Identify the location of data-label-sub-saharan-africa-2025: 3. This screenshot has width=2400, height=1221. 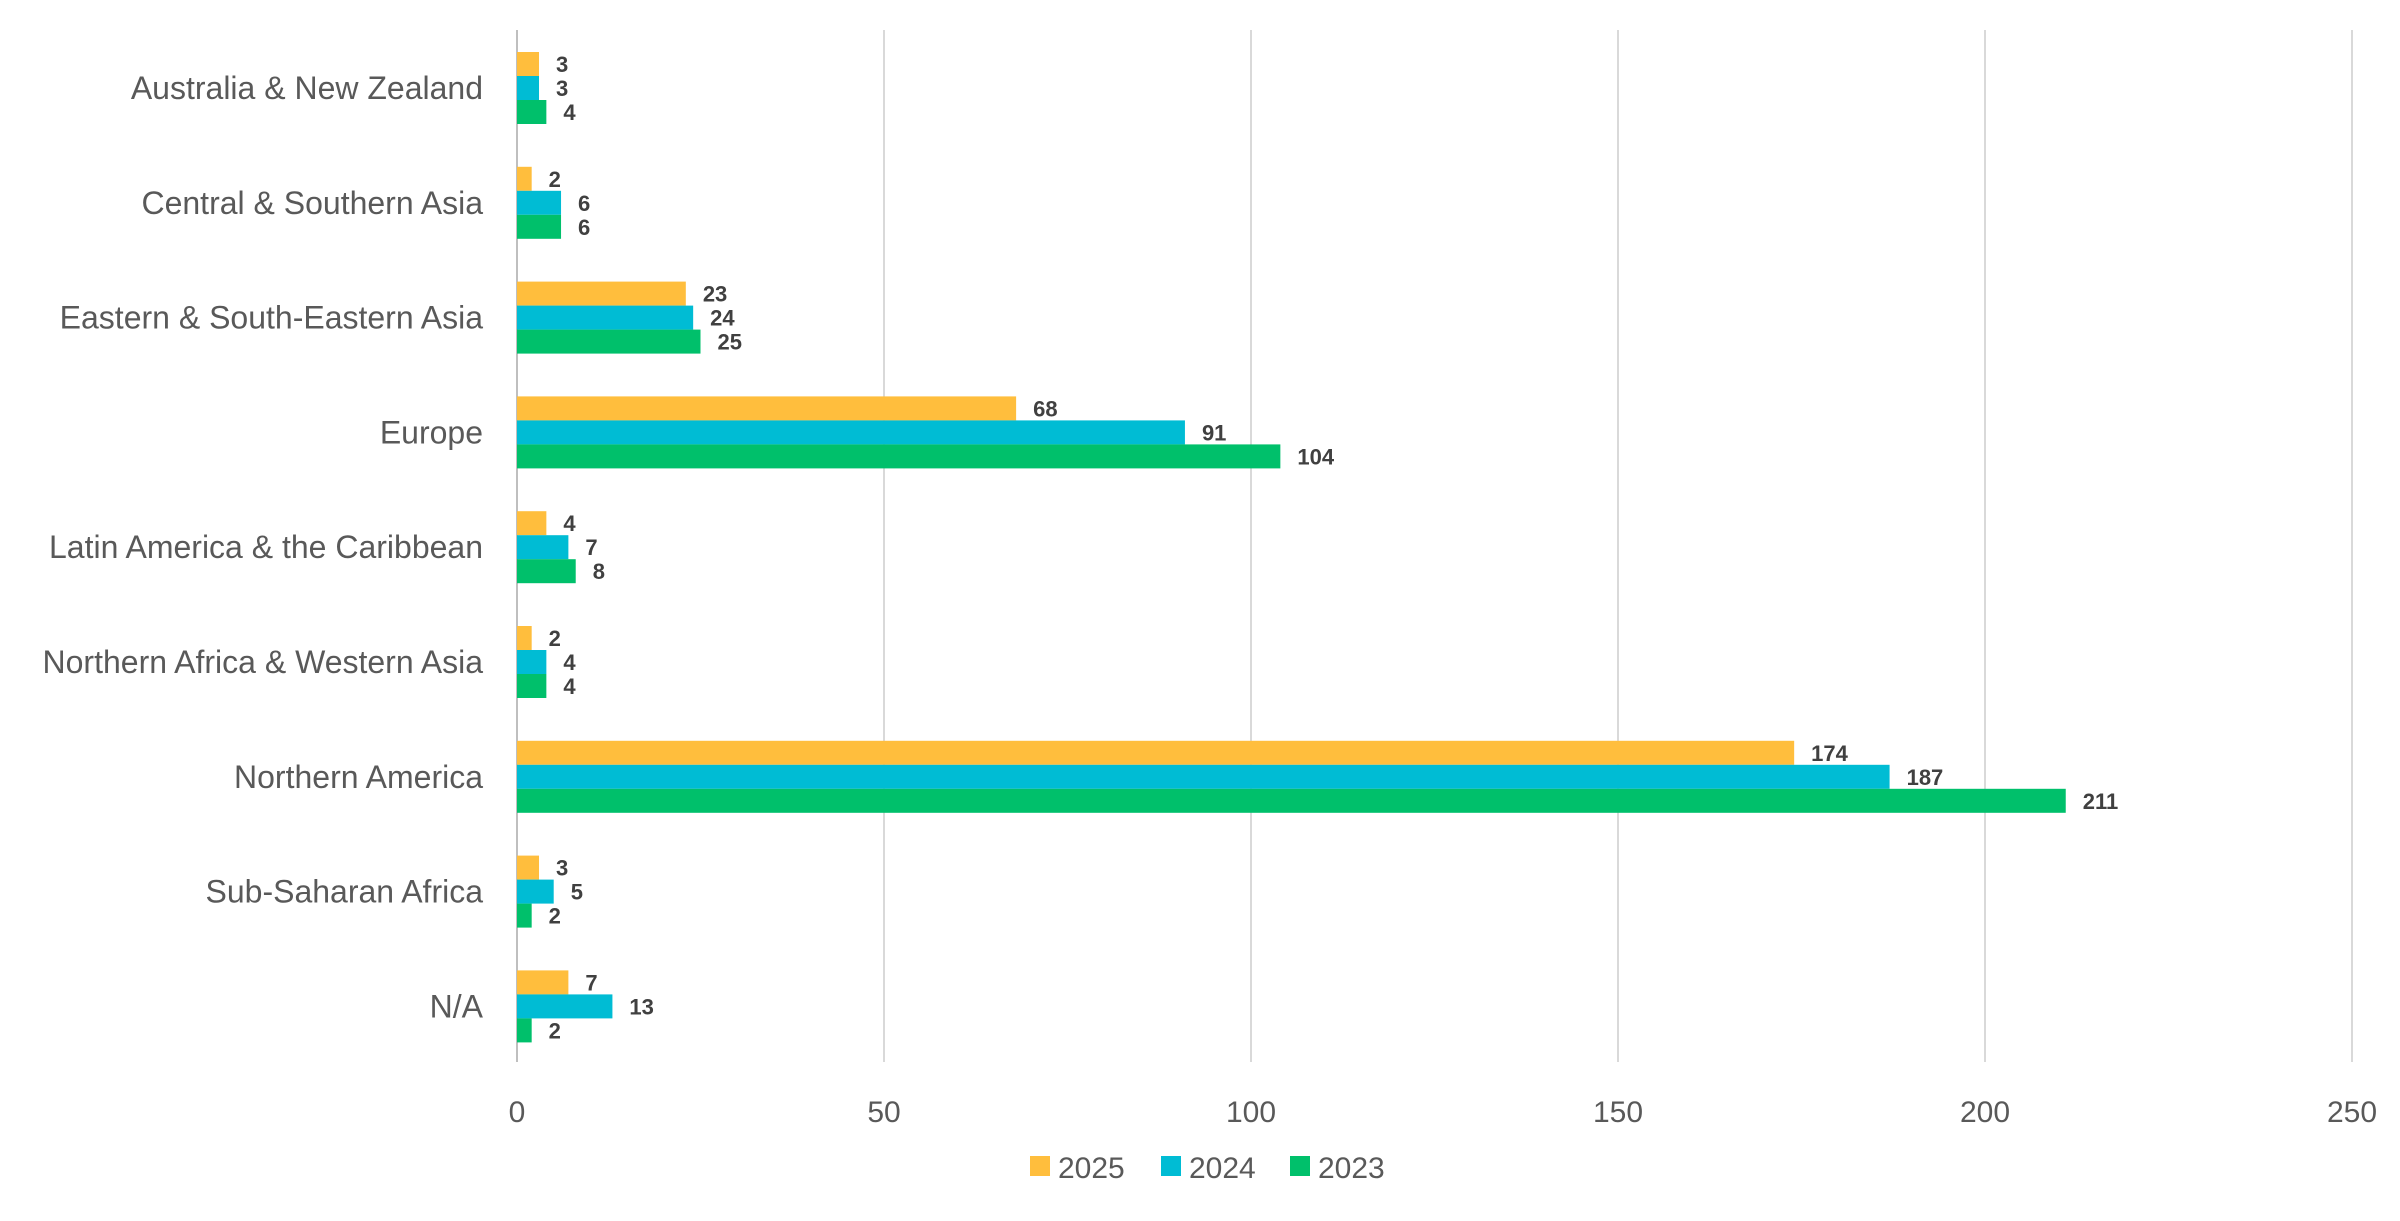
(562, 868).